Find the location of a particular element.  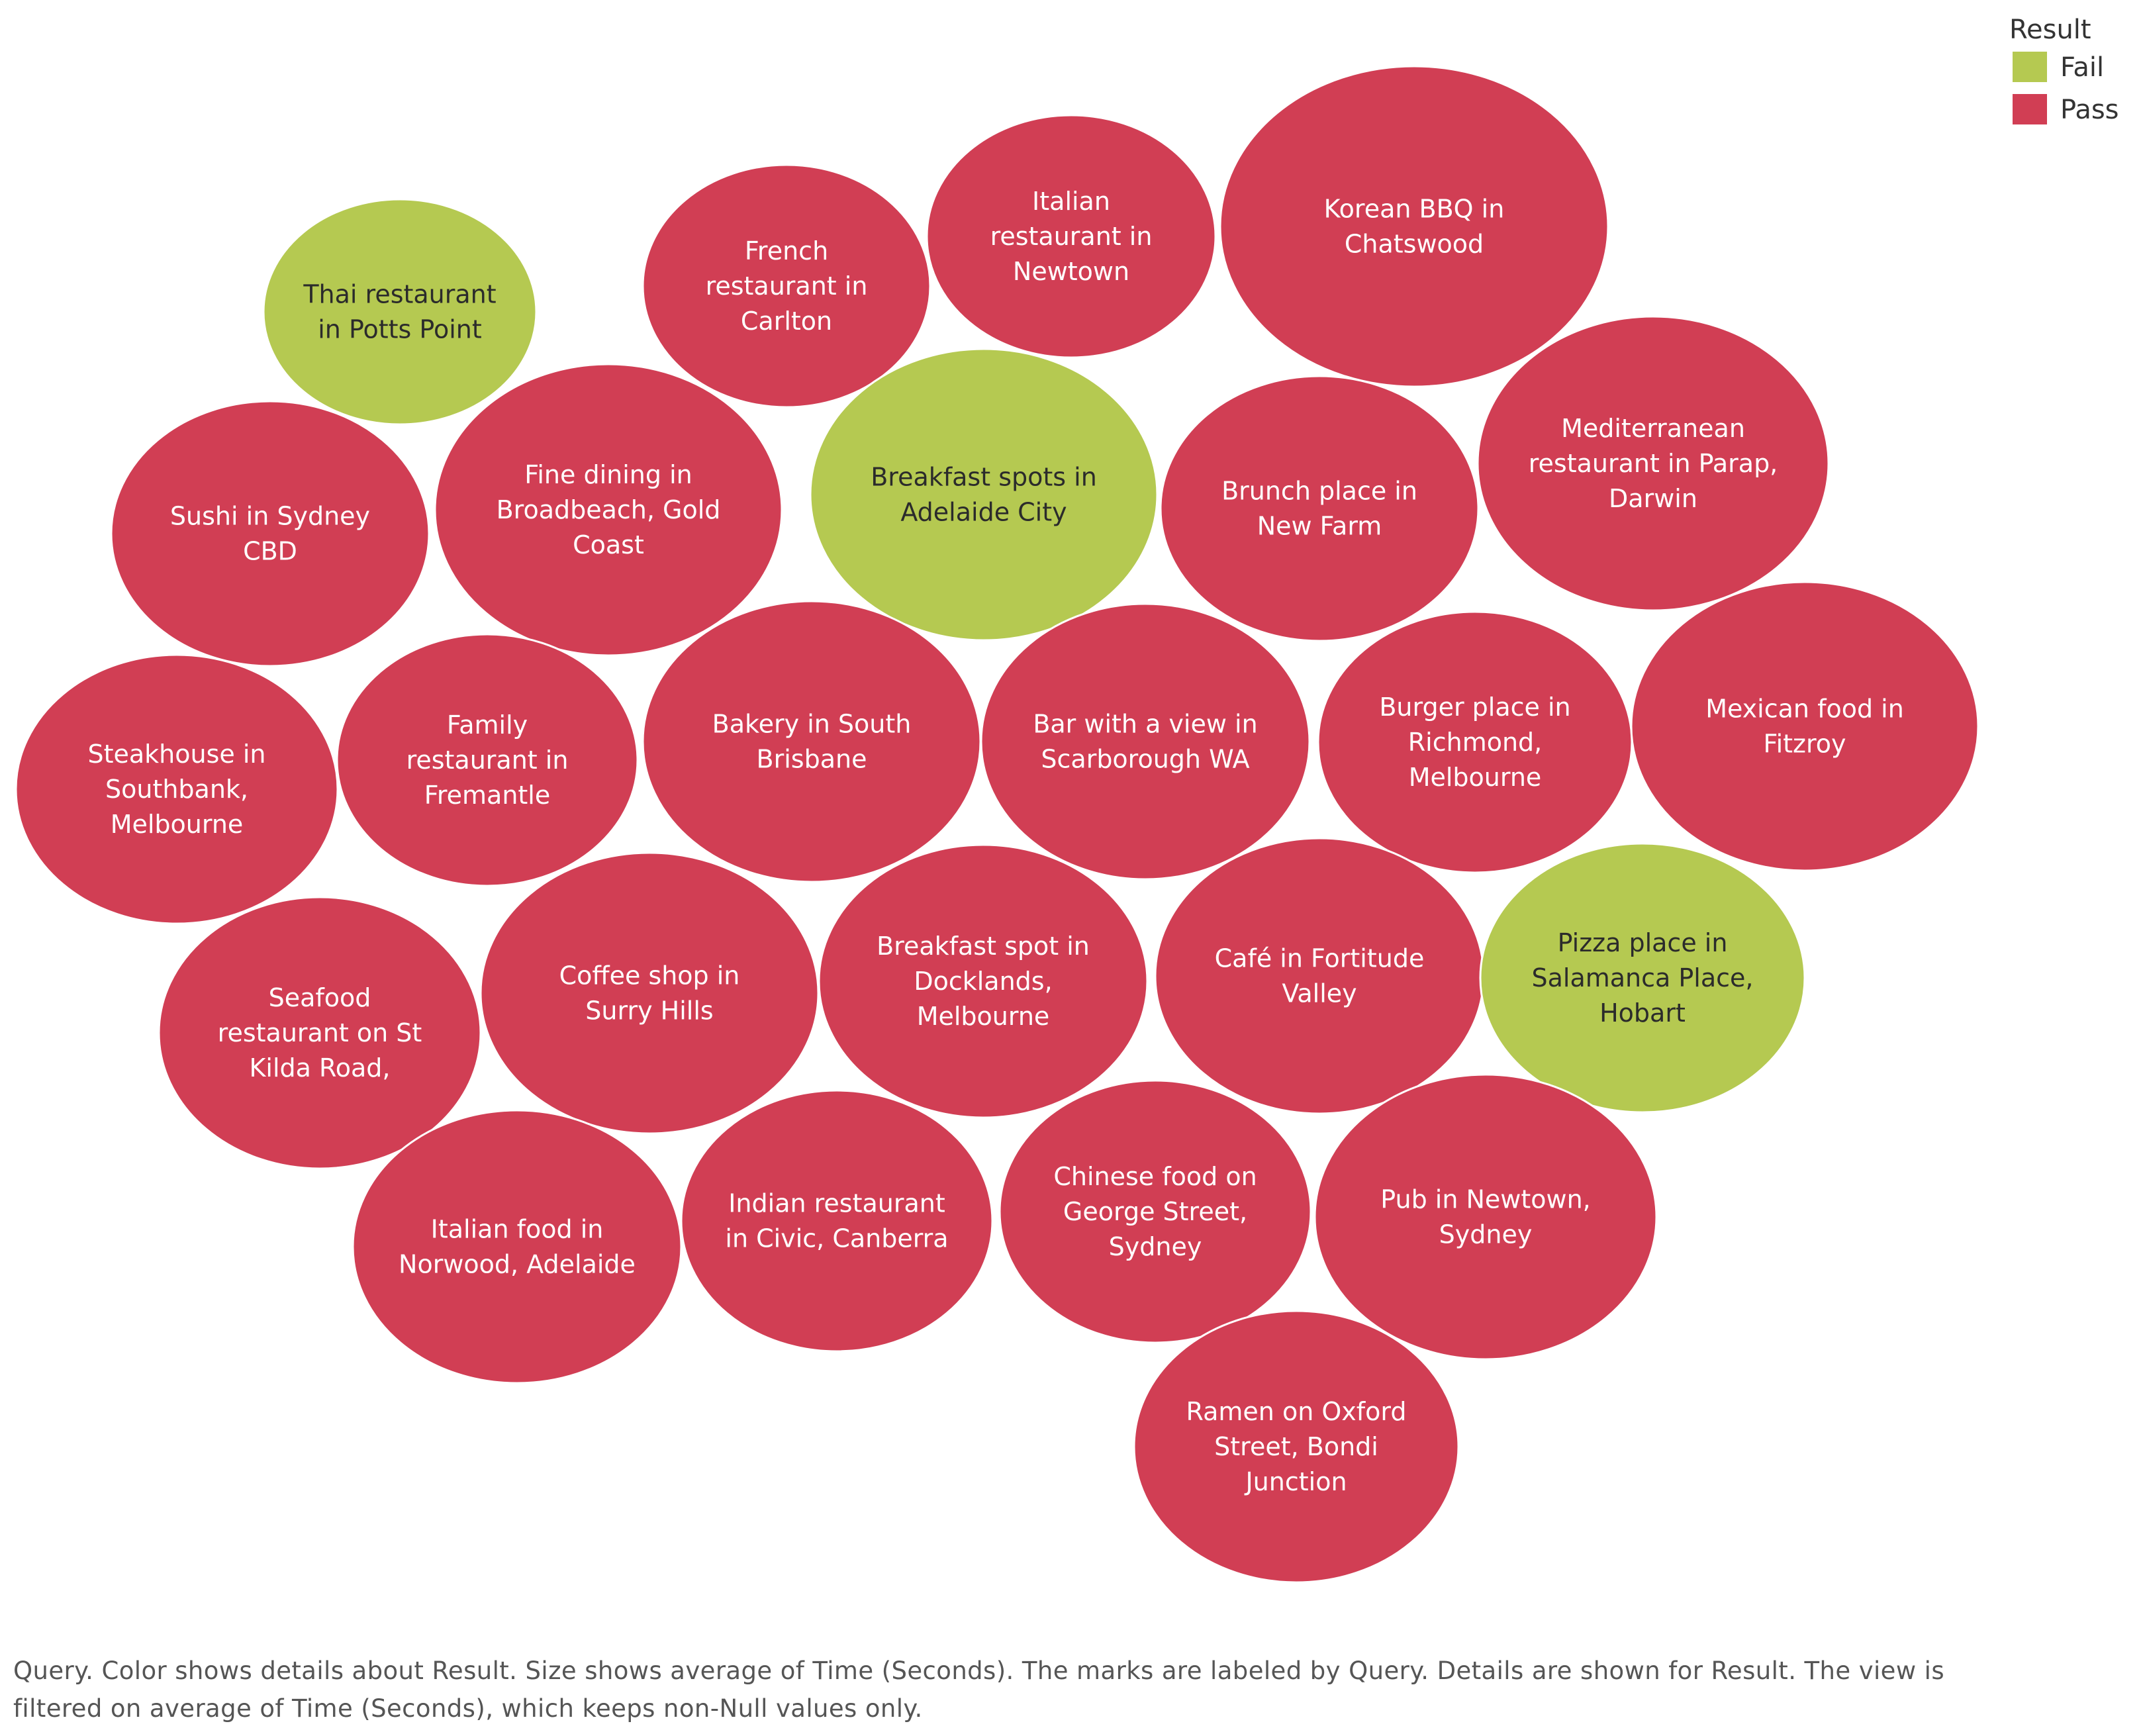

bubble-14: Mexican food in Fitzroy is located at coordinates (1805, 726).